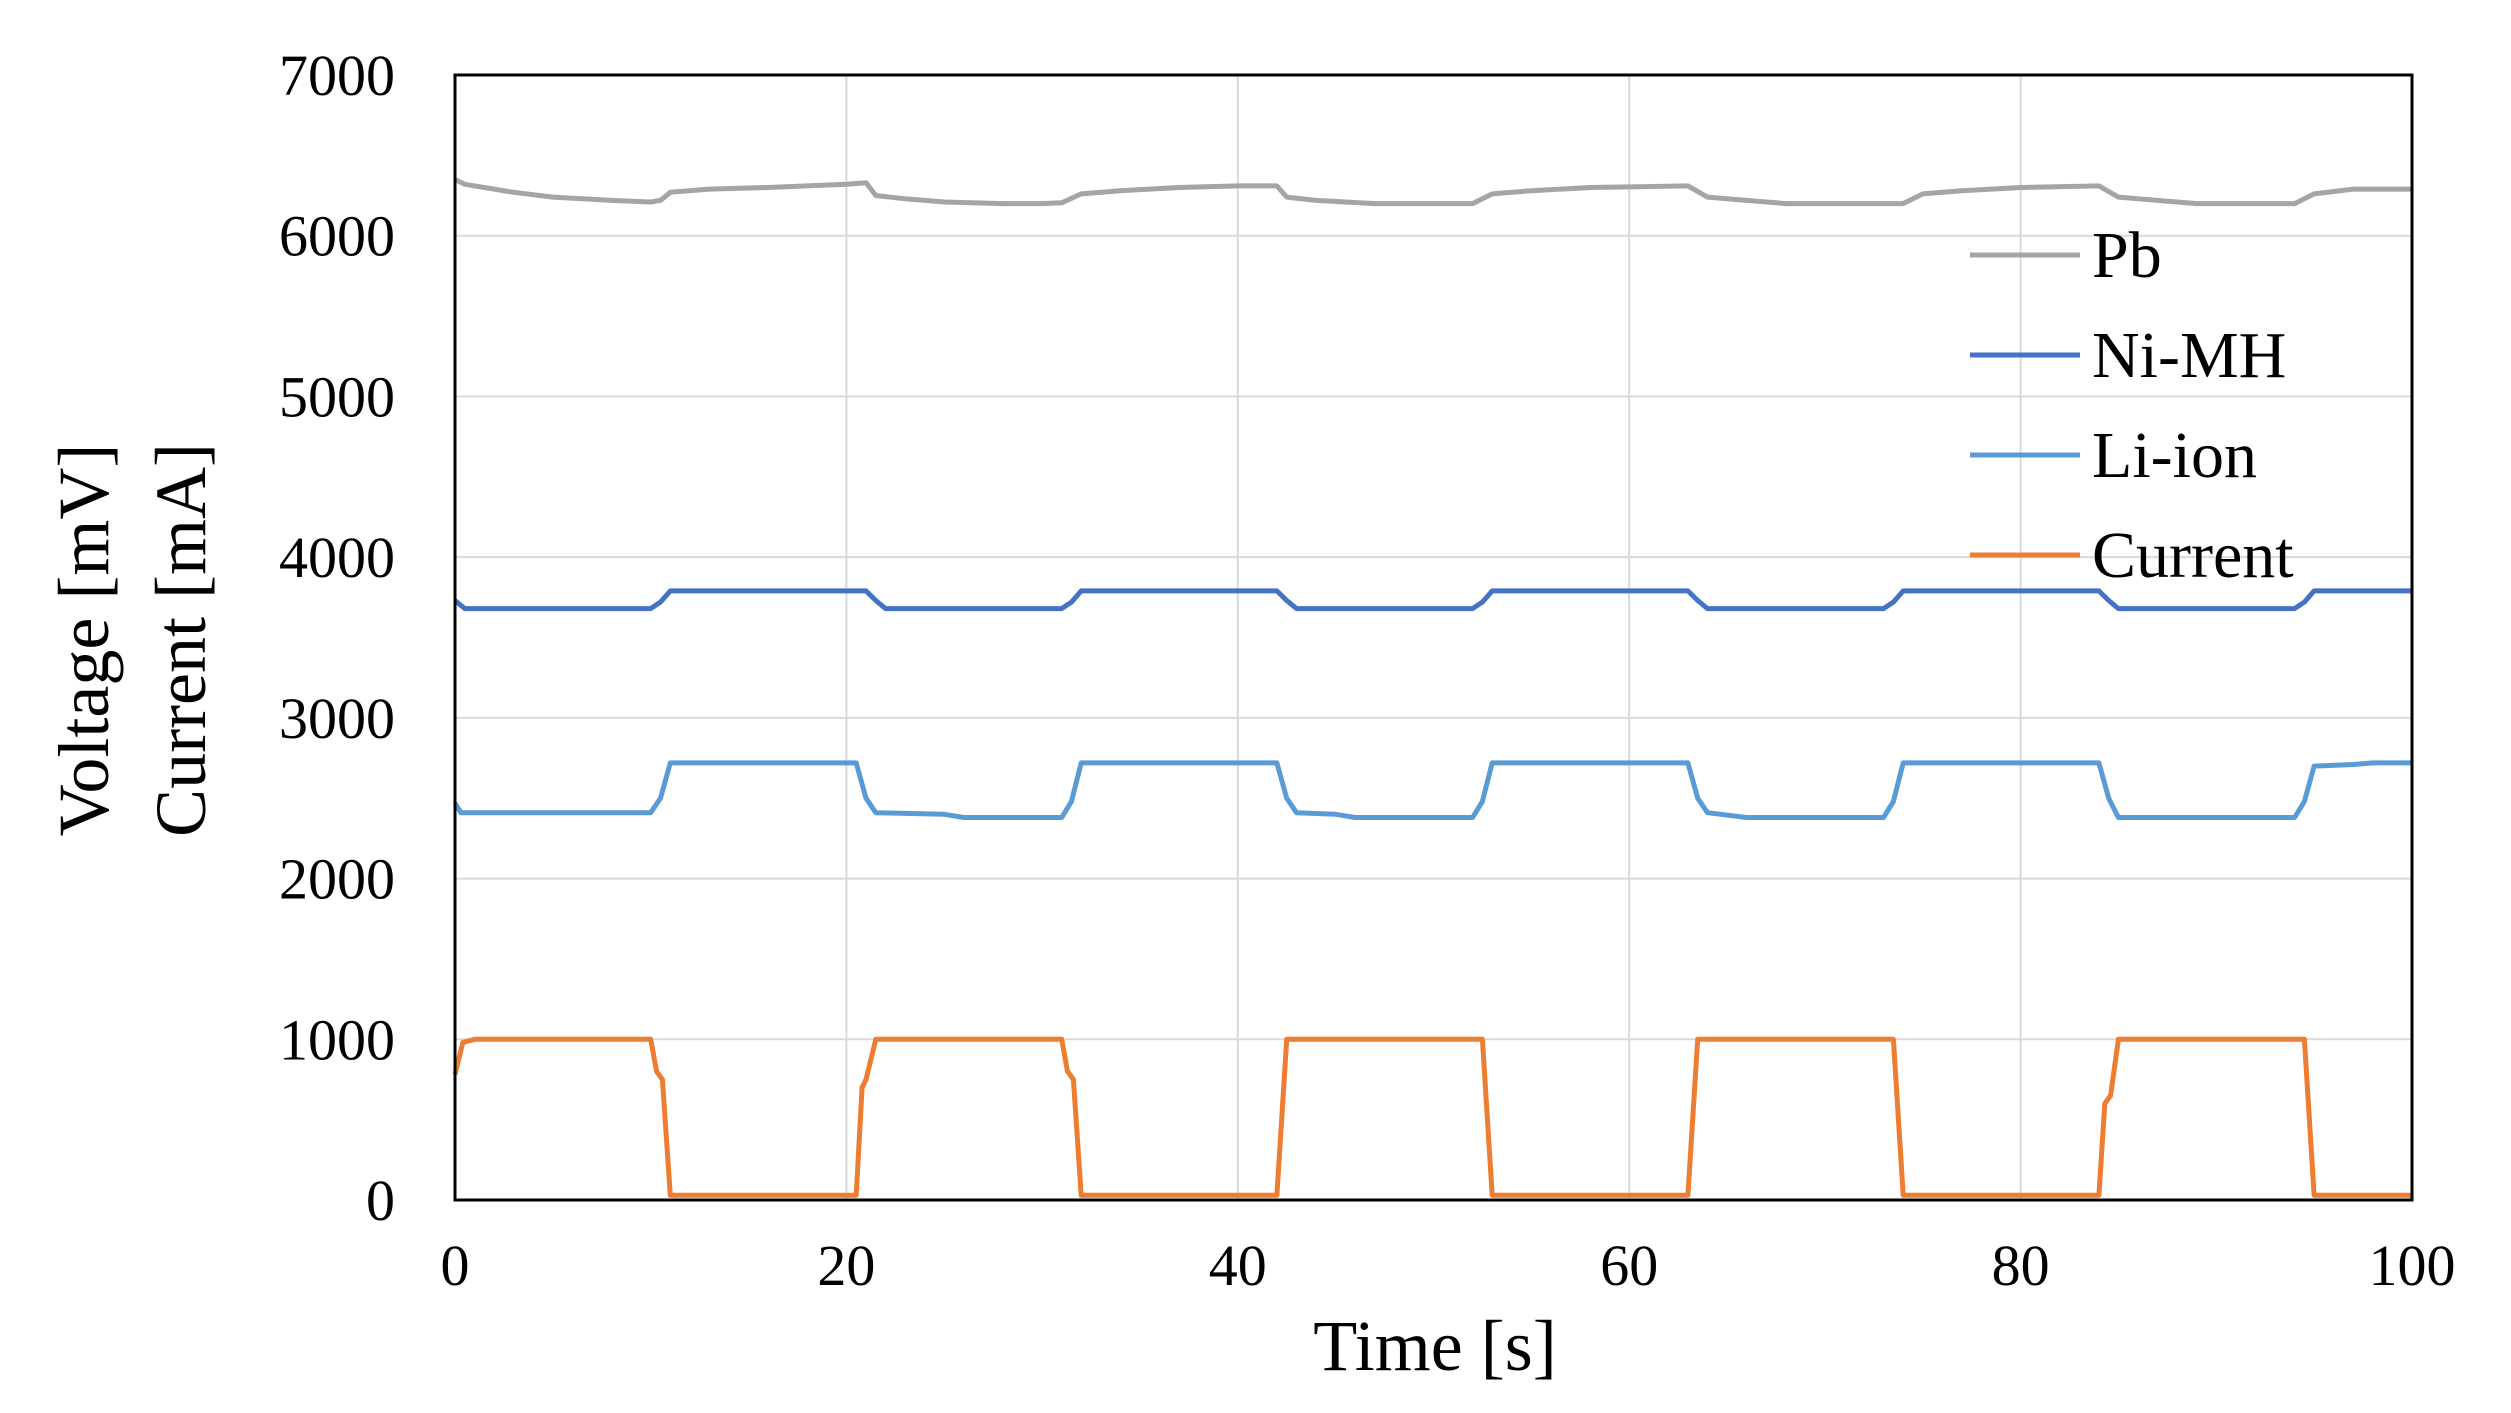 This screenshot has height=1413, width=2511. What do you see at coordinates (2189, 355) in the screenshot?
I see `legend-label: Ni-MH` at bounding box center [2189, 355].